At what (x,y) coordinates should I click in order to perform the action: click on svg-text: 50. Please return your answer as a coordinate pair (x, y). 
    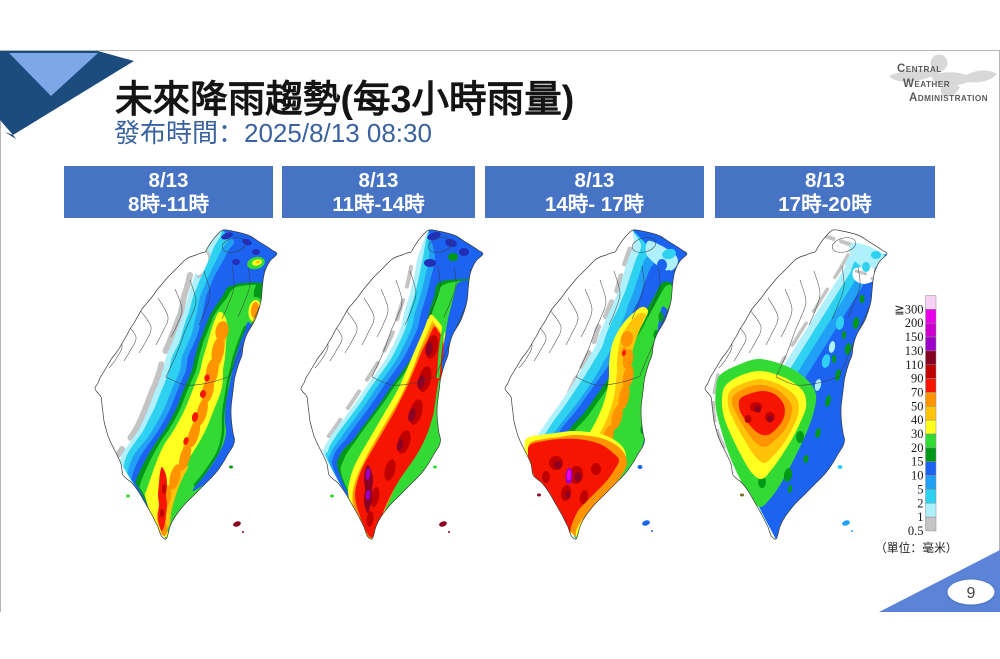
    Looking at the image, I should click on (917, 406).